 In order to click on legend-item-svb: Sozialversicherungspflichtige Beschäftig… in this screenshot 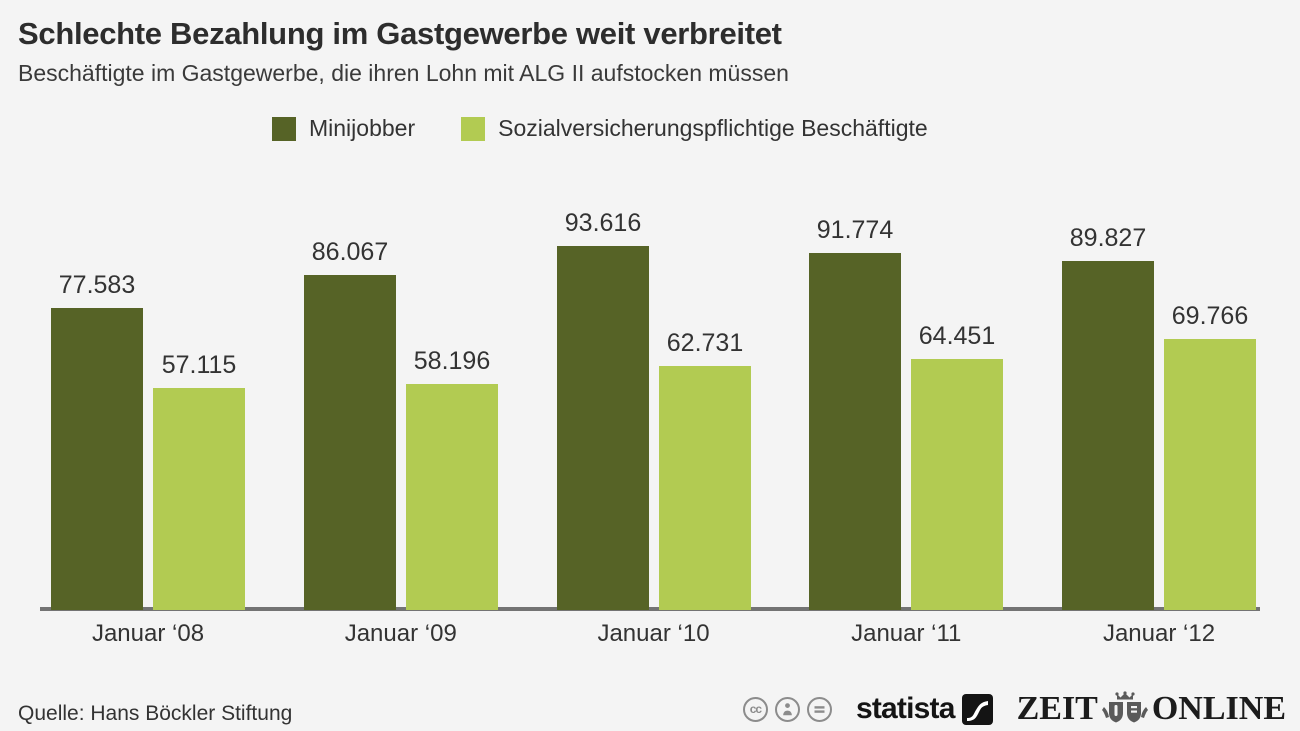, I will do `click(694, 128)`.